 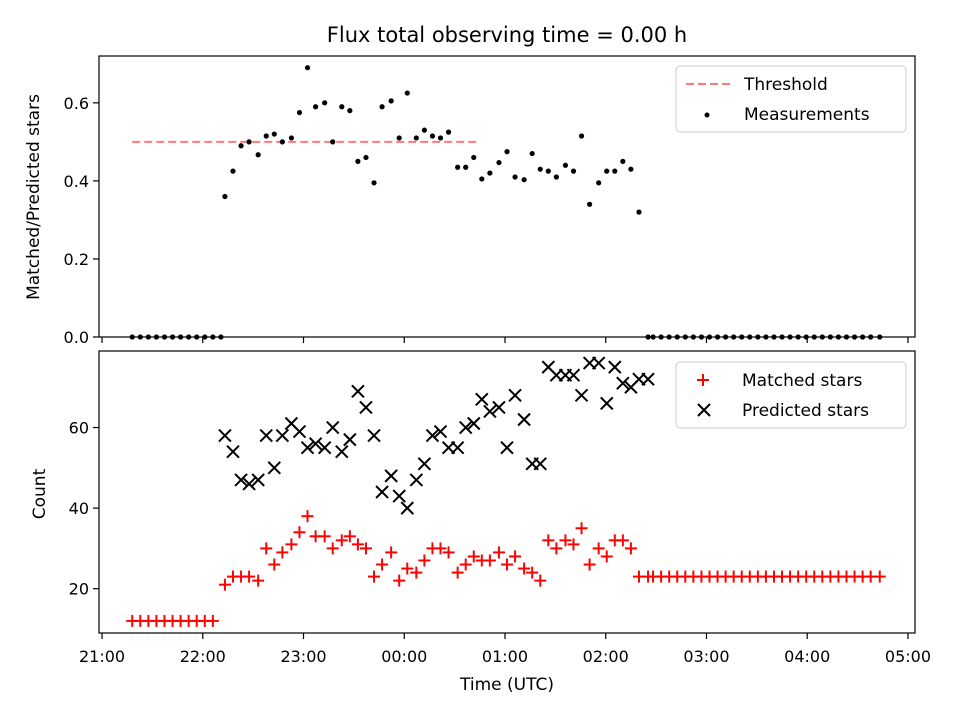 I want to click on predicted-legend-label: Predicted stars, so click(x=805, y=411).